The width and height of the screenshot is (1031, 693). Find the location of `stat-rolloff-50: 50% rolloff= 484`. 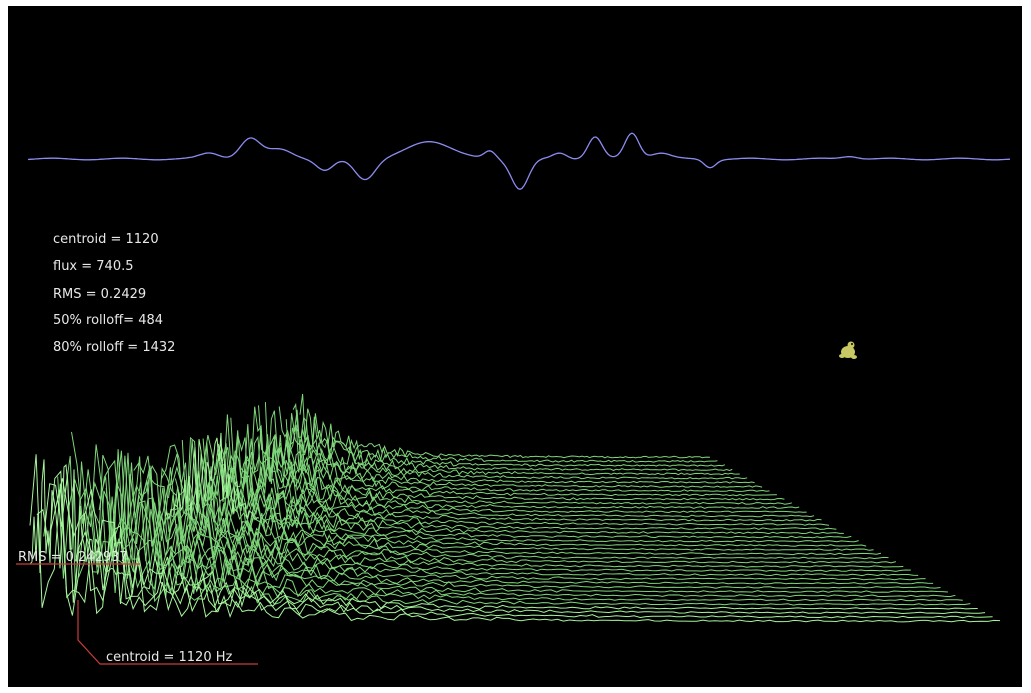

stat-rolloff-50: 50% rolloff= 484 is located at coordinates (108, 320).